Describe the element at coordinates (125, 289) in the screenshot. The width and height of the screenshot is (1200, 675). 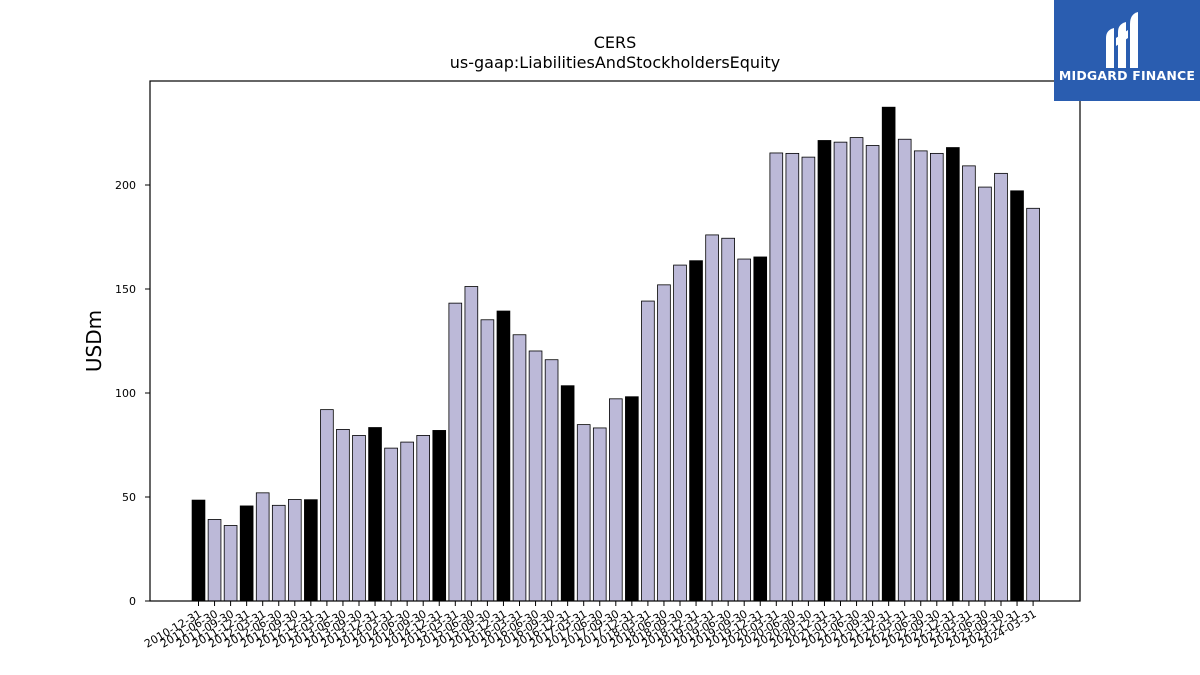
I see `y-tick-label: 150` at that location.